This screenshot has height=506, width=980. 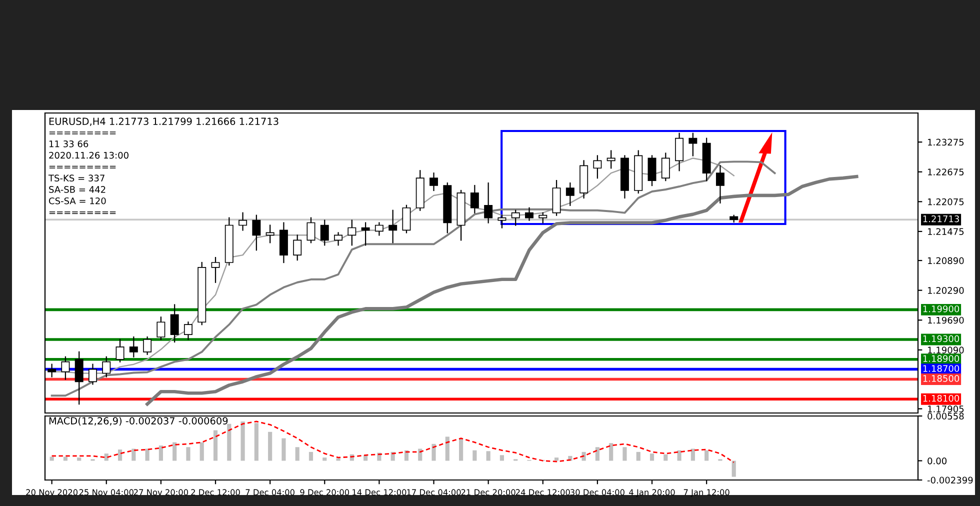 What do you see at coordinates (68, 144) in the screenshot?
I see `annotation: 11 33 66` at bounding box center [68, 144].